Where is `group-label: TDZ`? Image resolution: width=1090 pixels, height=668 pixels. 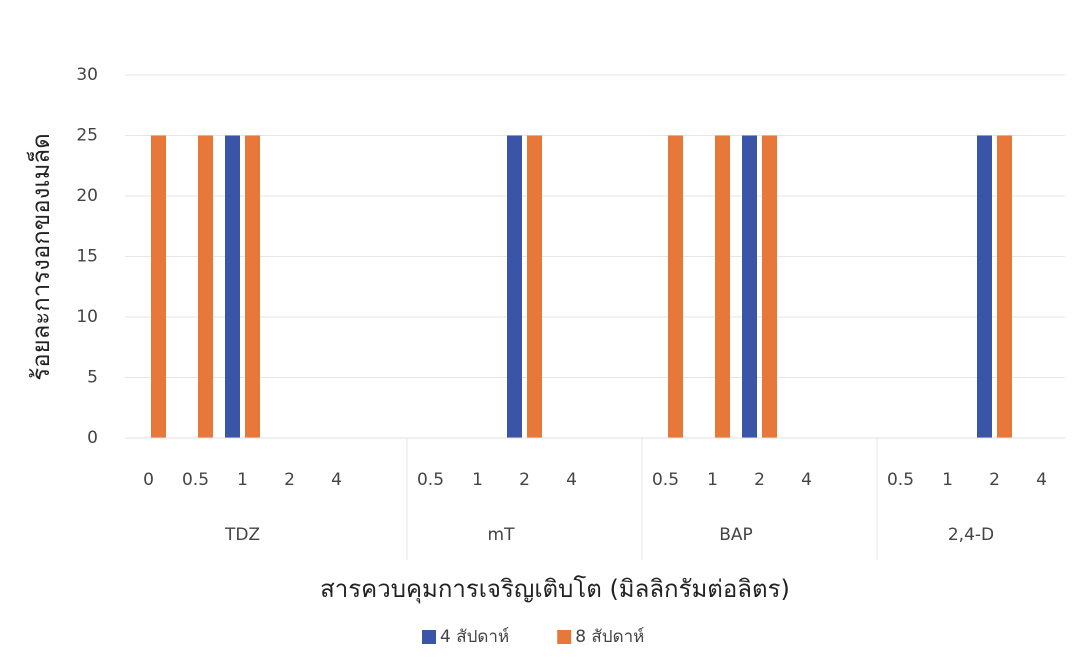 group-label: TDZ is located at coordinates (242, 535).